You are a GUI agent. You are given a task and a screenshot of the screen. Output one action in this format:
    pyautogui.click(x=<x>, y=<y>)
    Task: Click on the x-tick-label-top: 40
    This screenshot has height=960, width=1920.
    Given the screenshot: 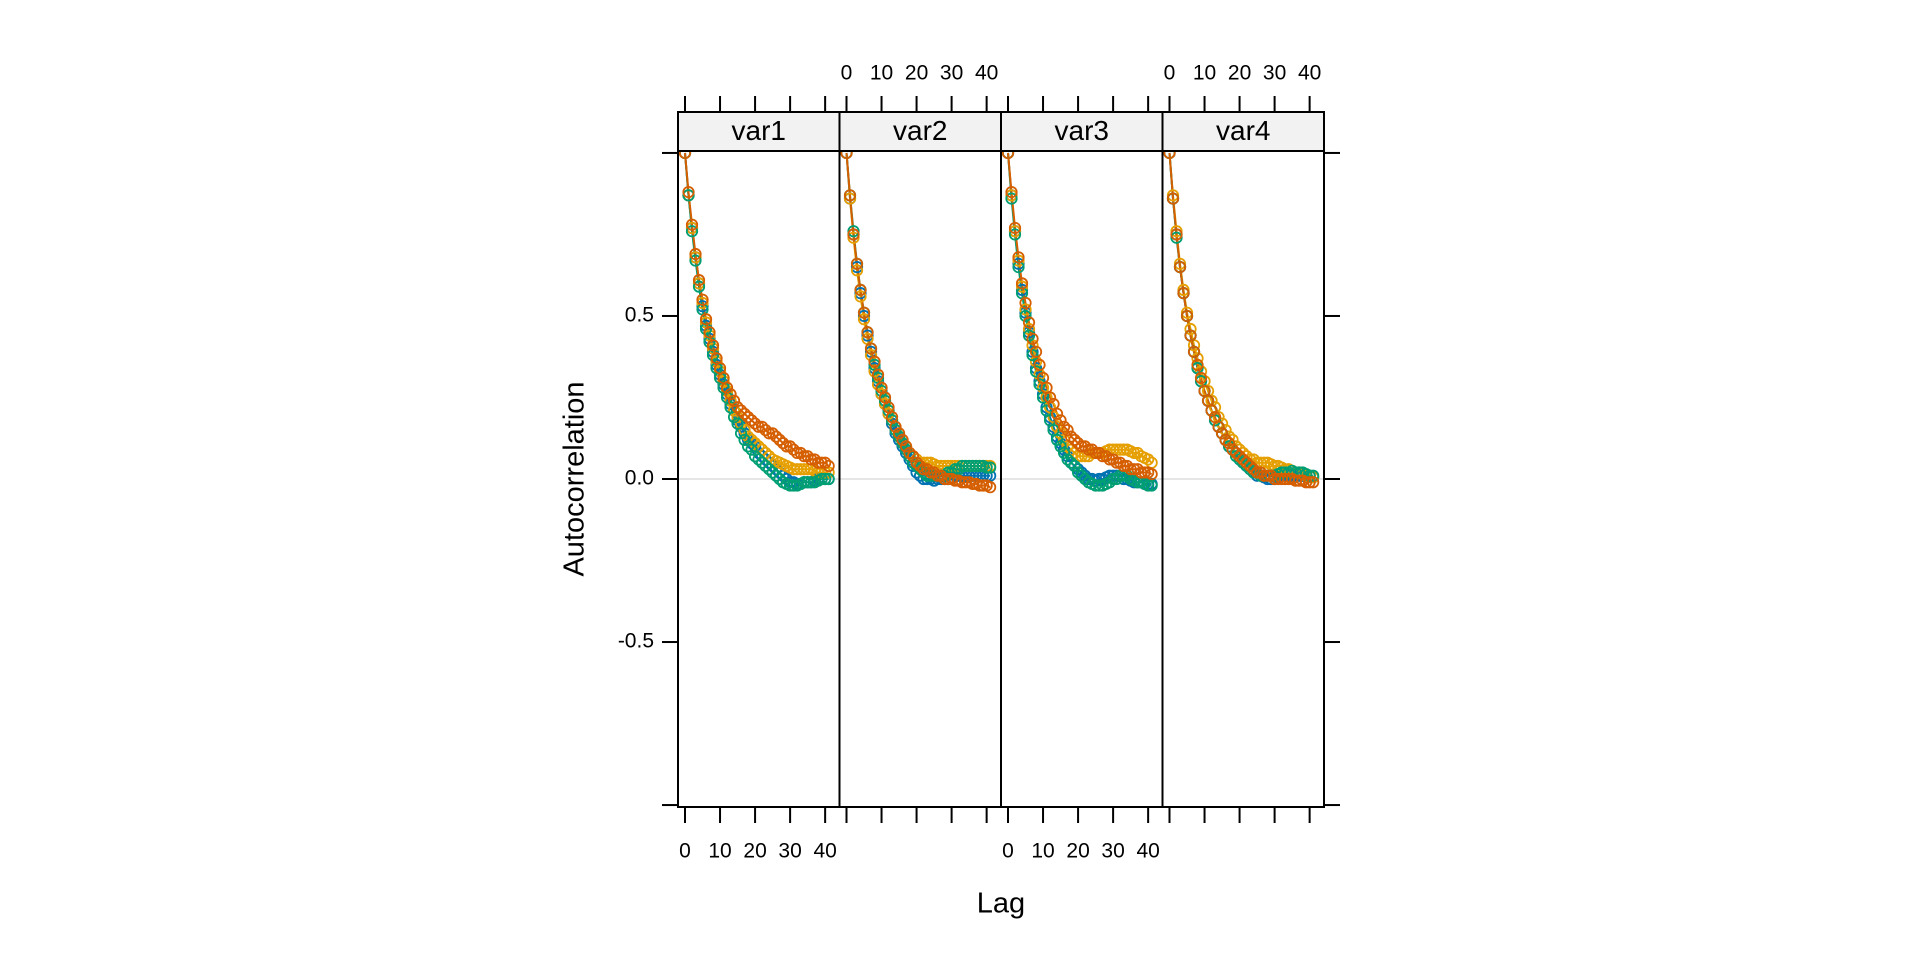 What is the action you would take?
    pyautogui.click(x=1309, y=73)
    